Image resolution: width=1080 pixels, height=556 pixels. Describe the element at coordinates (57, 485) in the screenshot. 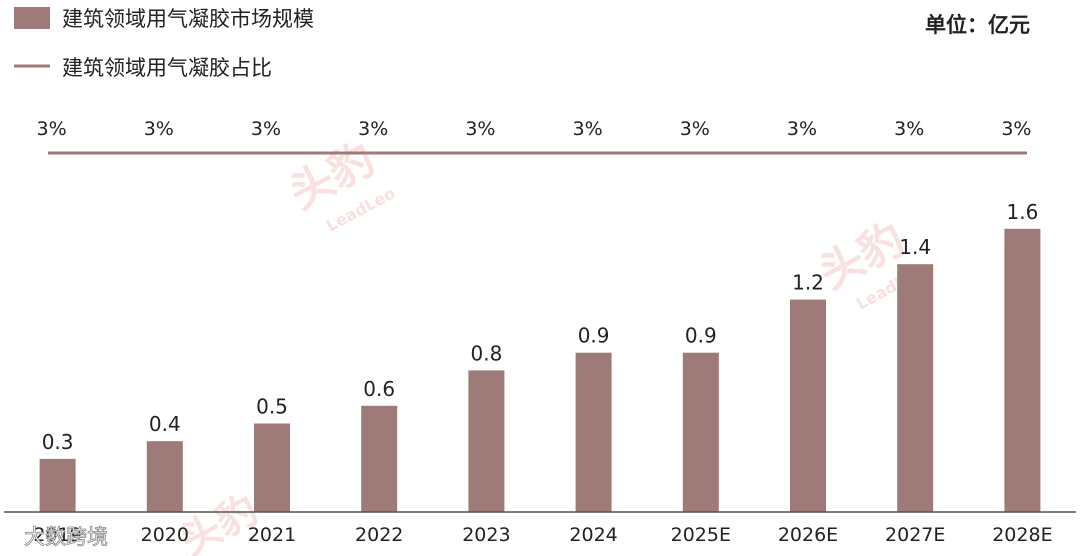

I see `bar-2019` at that location.